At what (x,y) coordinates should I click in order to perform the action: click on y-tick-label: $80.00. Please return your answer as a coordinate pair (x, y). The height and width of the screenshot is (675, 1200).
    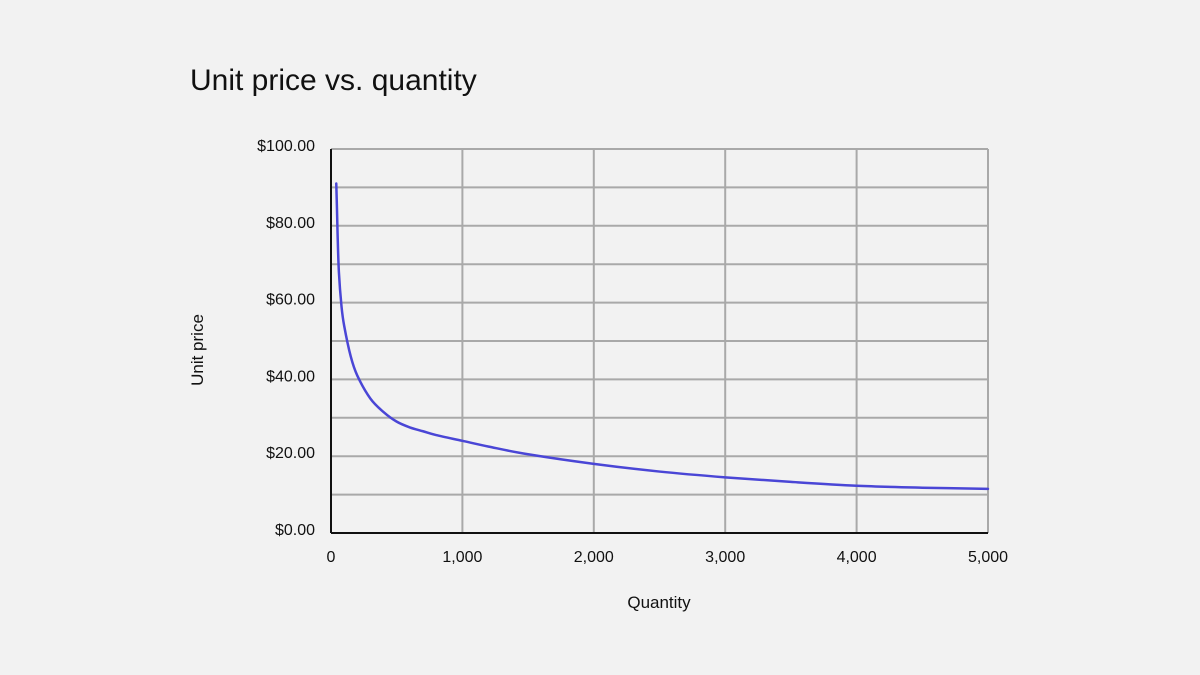
    Looking at the image, I should click on (290, 223).